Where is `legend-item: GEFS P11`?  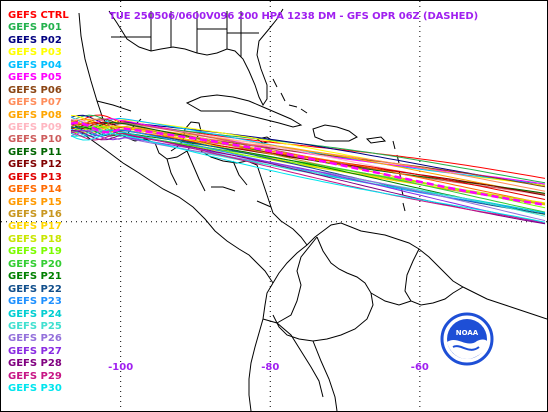 legend-item: GEFS P11 is located at coordinates (35, 152).